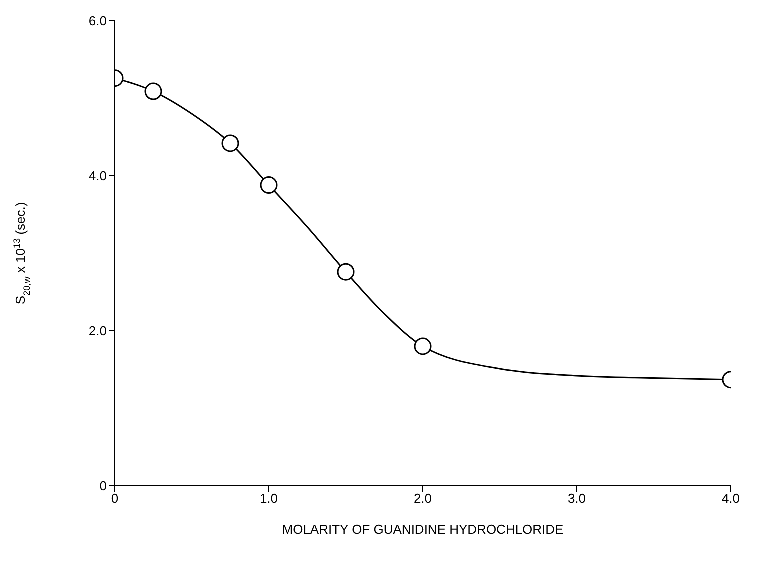 The height and width of the screenshot is (566, 757). What do you see at coordinates (97, 21) in the screenshot?
I see `y-tick-label: 6.0` at bounding box center [97, 21].